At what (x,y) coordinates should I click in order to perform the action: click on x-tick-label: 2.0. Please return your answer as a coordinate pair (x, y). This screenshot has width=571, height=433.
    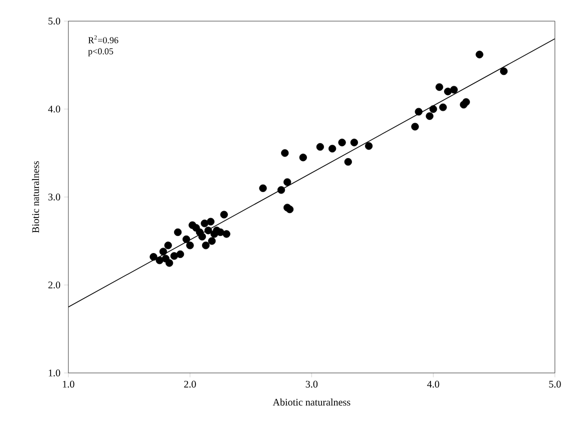
    Looking at the image, I should click on (190, 384).